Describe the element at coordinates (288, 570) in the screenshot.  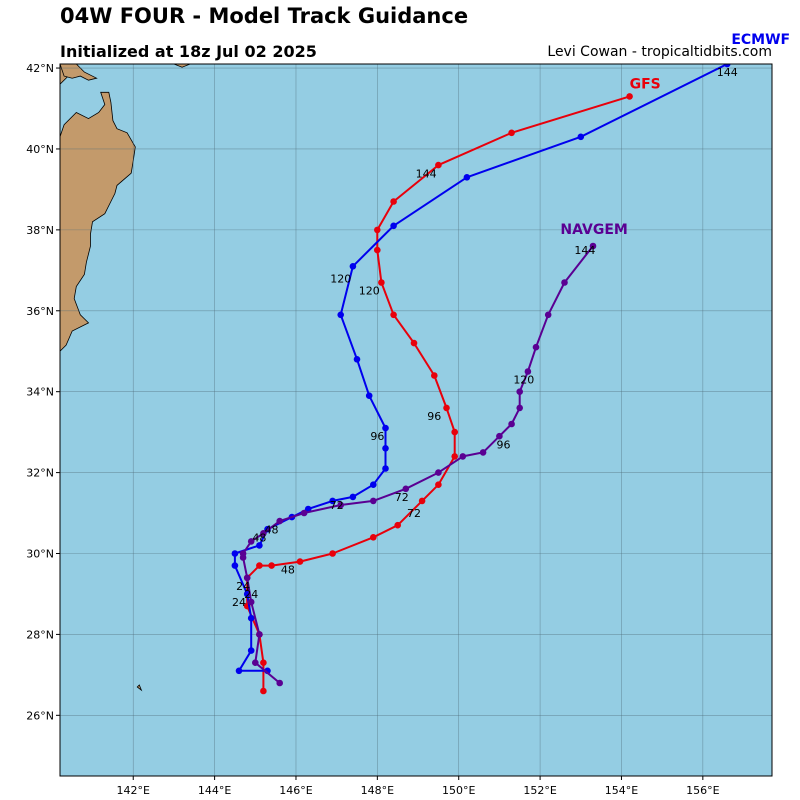
I see `gfs-hour-label: 48` at that location.